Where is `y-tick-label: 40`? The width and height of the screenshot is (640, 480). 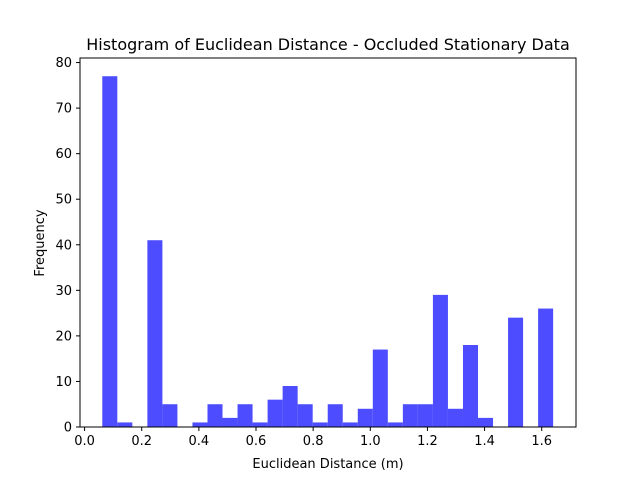
y-tick-label: 40 is located at coordinates (63, 245).